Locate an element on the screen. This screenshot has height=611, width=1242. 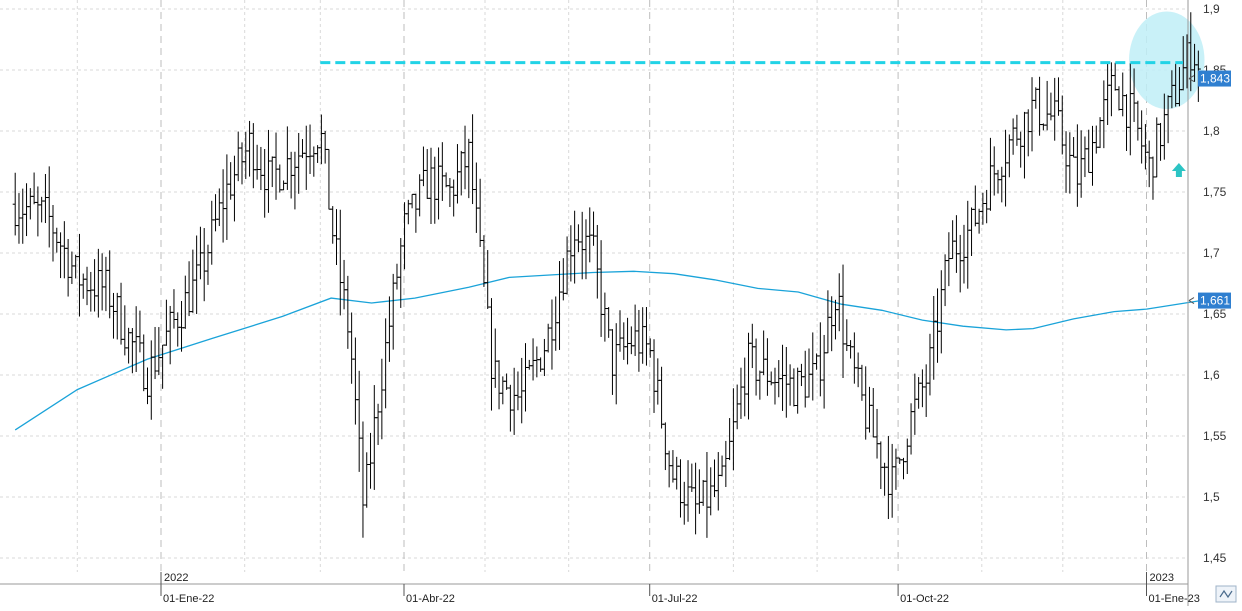
collapse-axis-button is located at coordinates (1226, 594).